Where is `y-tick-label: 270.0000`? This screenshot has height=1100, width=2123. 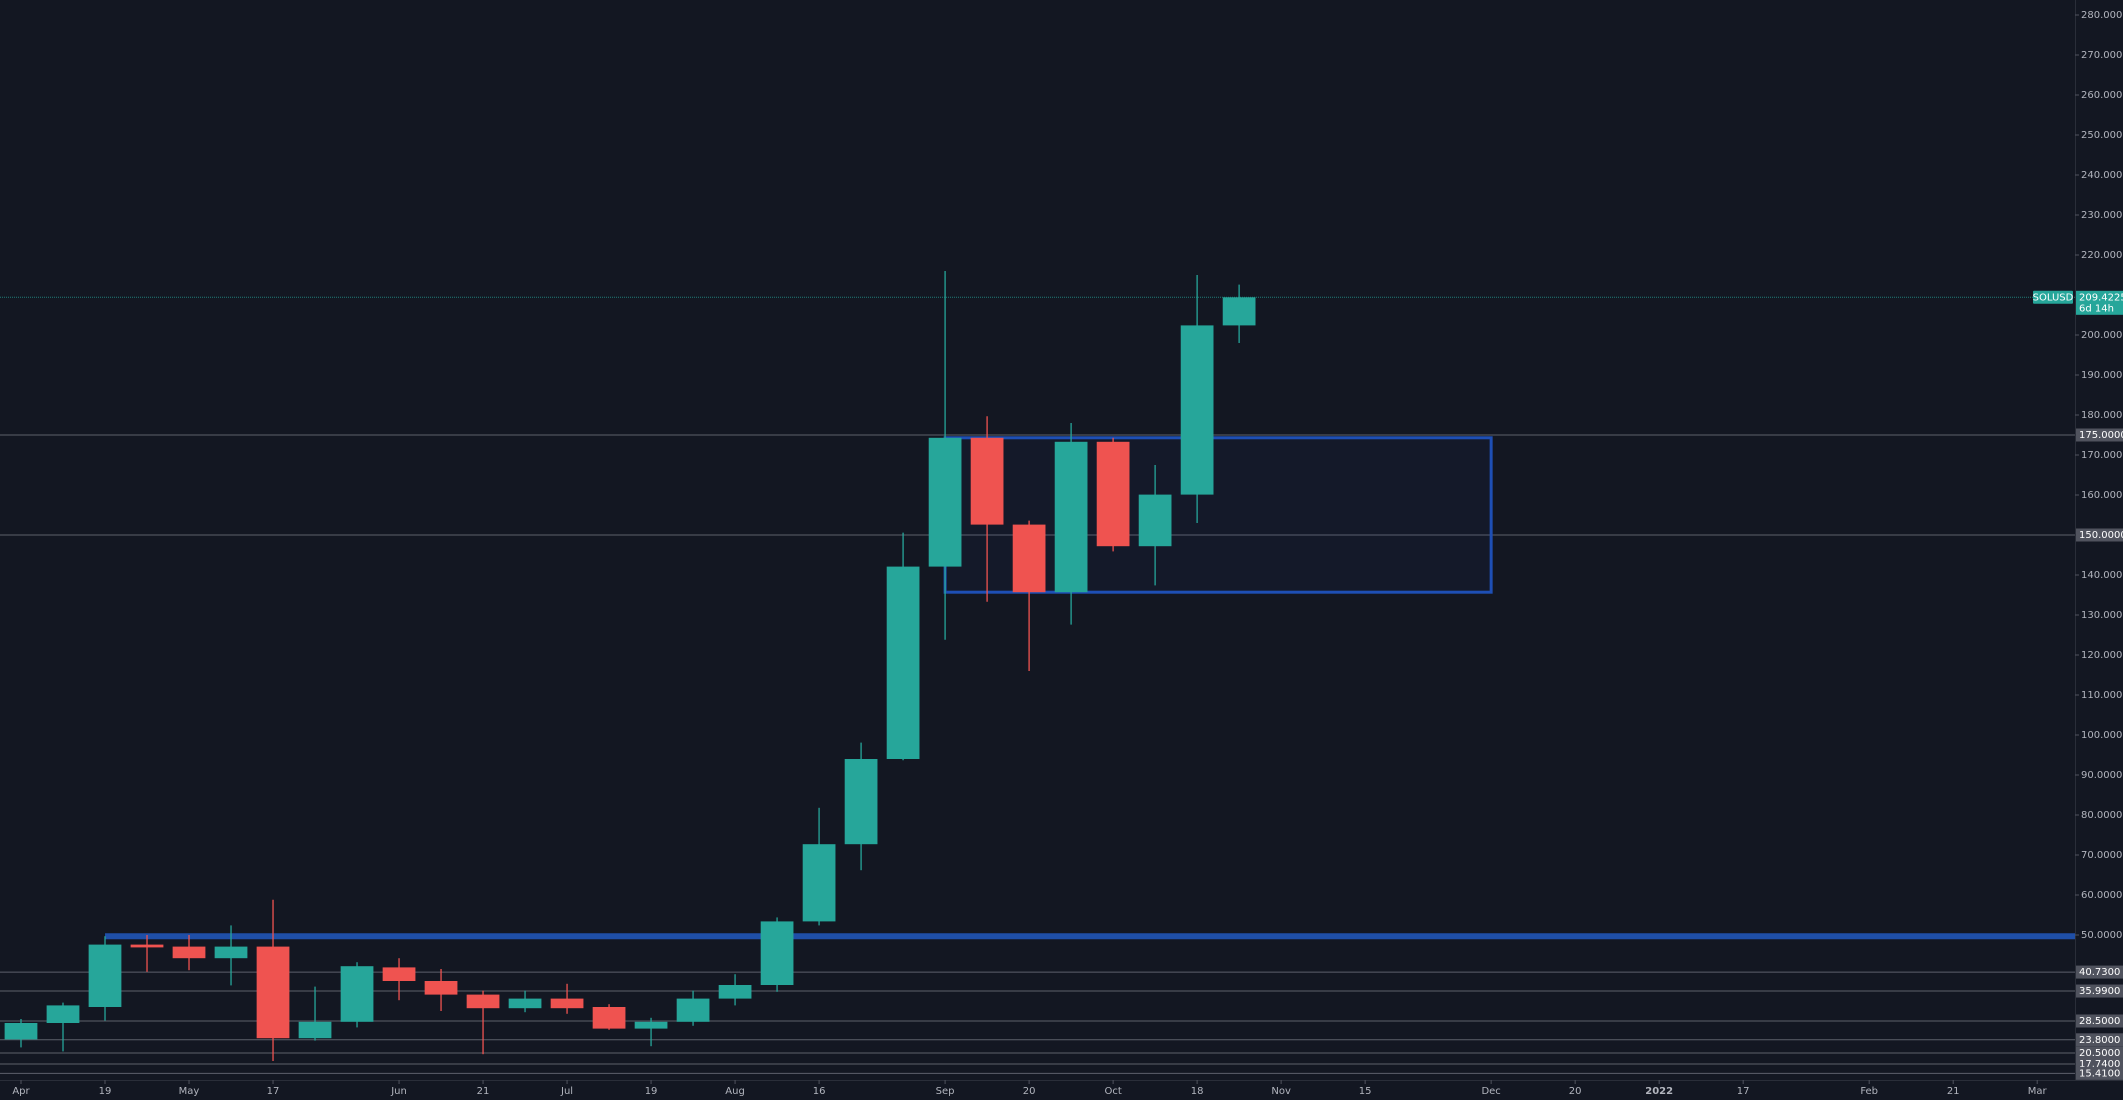
y-tick-label: 270.0000 is located at coordinates (2102, 55).